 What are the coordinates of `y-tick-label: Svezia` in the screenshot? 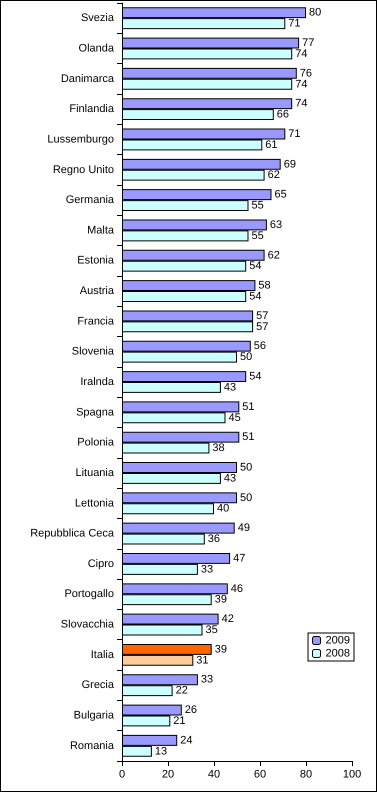 It's located at (97, 18).